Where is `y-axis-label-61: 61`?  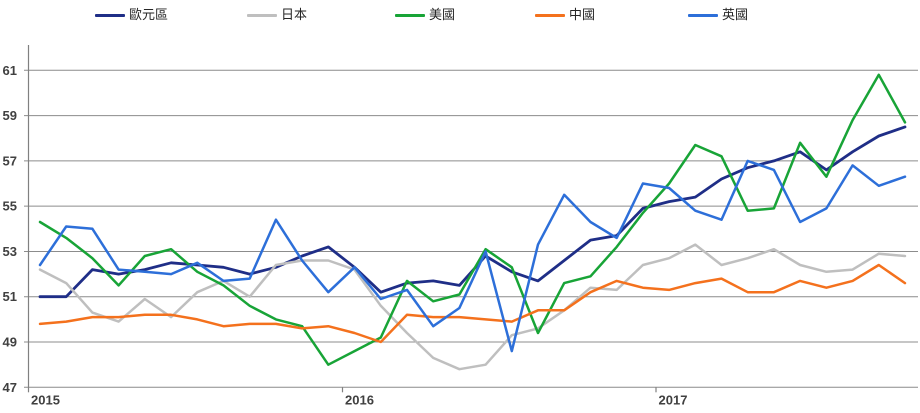 y-axis-label-61: 61 is located at coordinates (10, 70).